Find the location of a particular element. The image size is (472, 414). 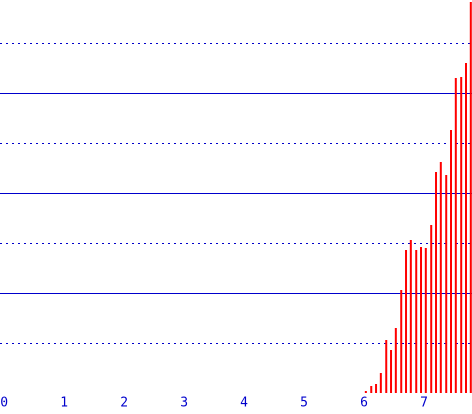

x-tick-label: 1 is located at coordinates (64, 403).